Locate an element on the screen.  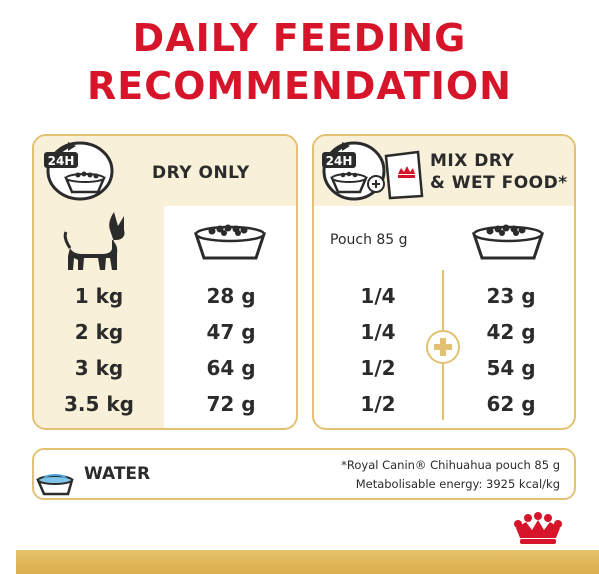
weight-column-band is located at coordinates (99, 317).